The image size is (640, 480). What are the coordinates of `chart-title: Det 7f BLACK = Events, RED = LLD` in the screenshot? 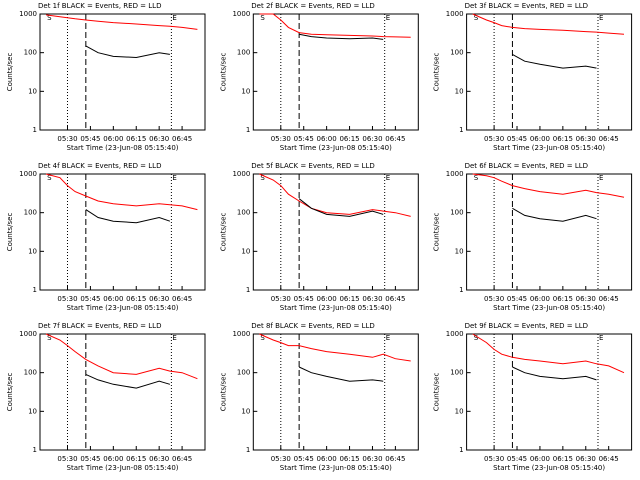 It's located at (99, 326).